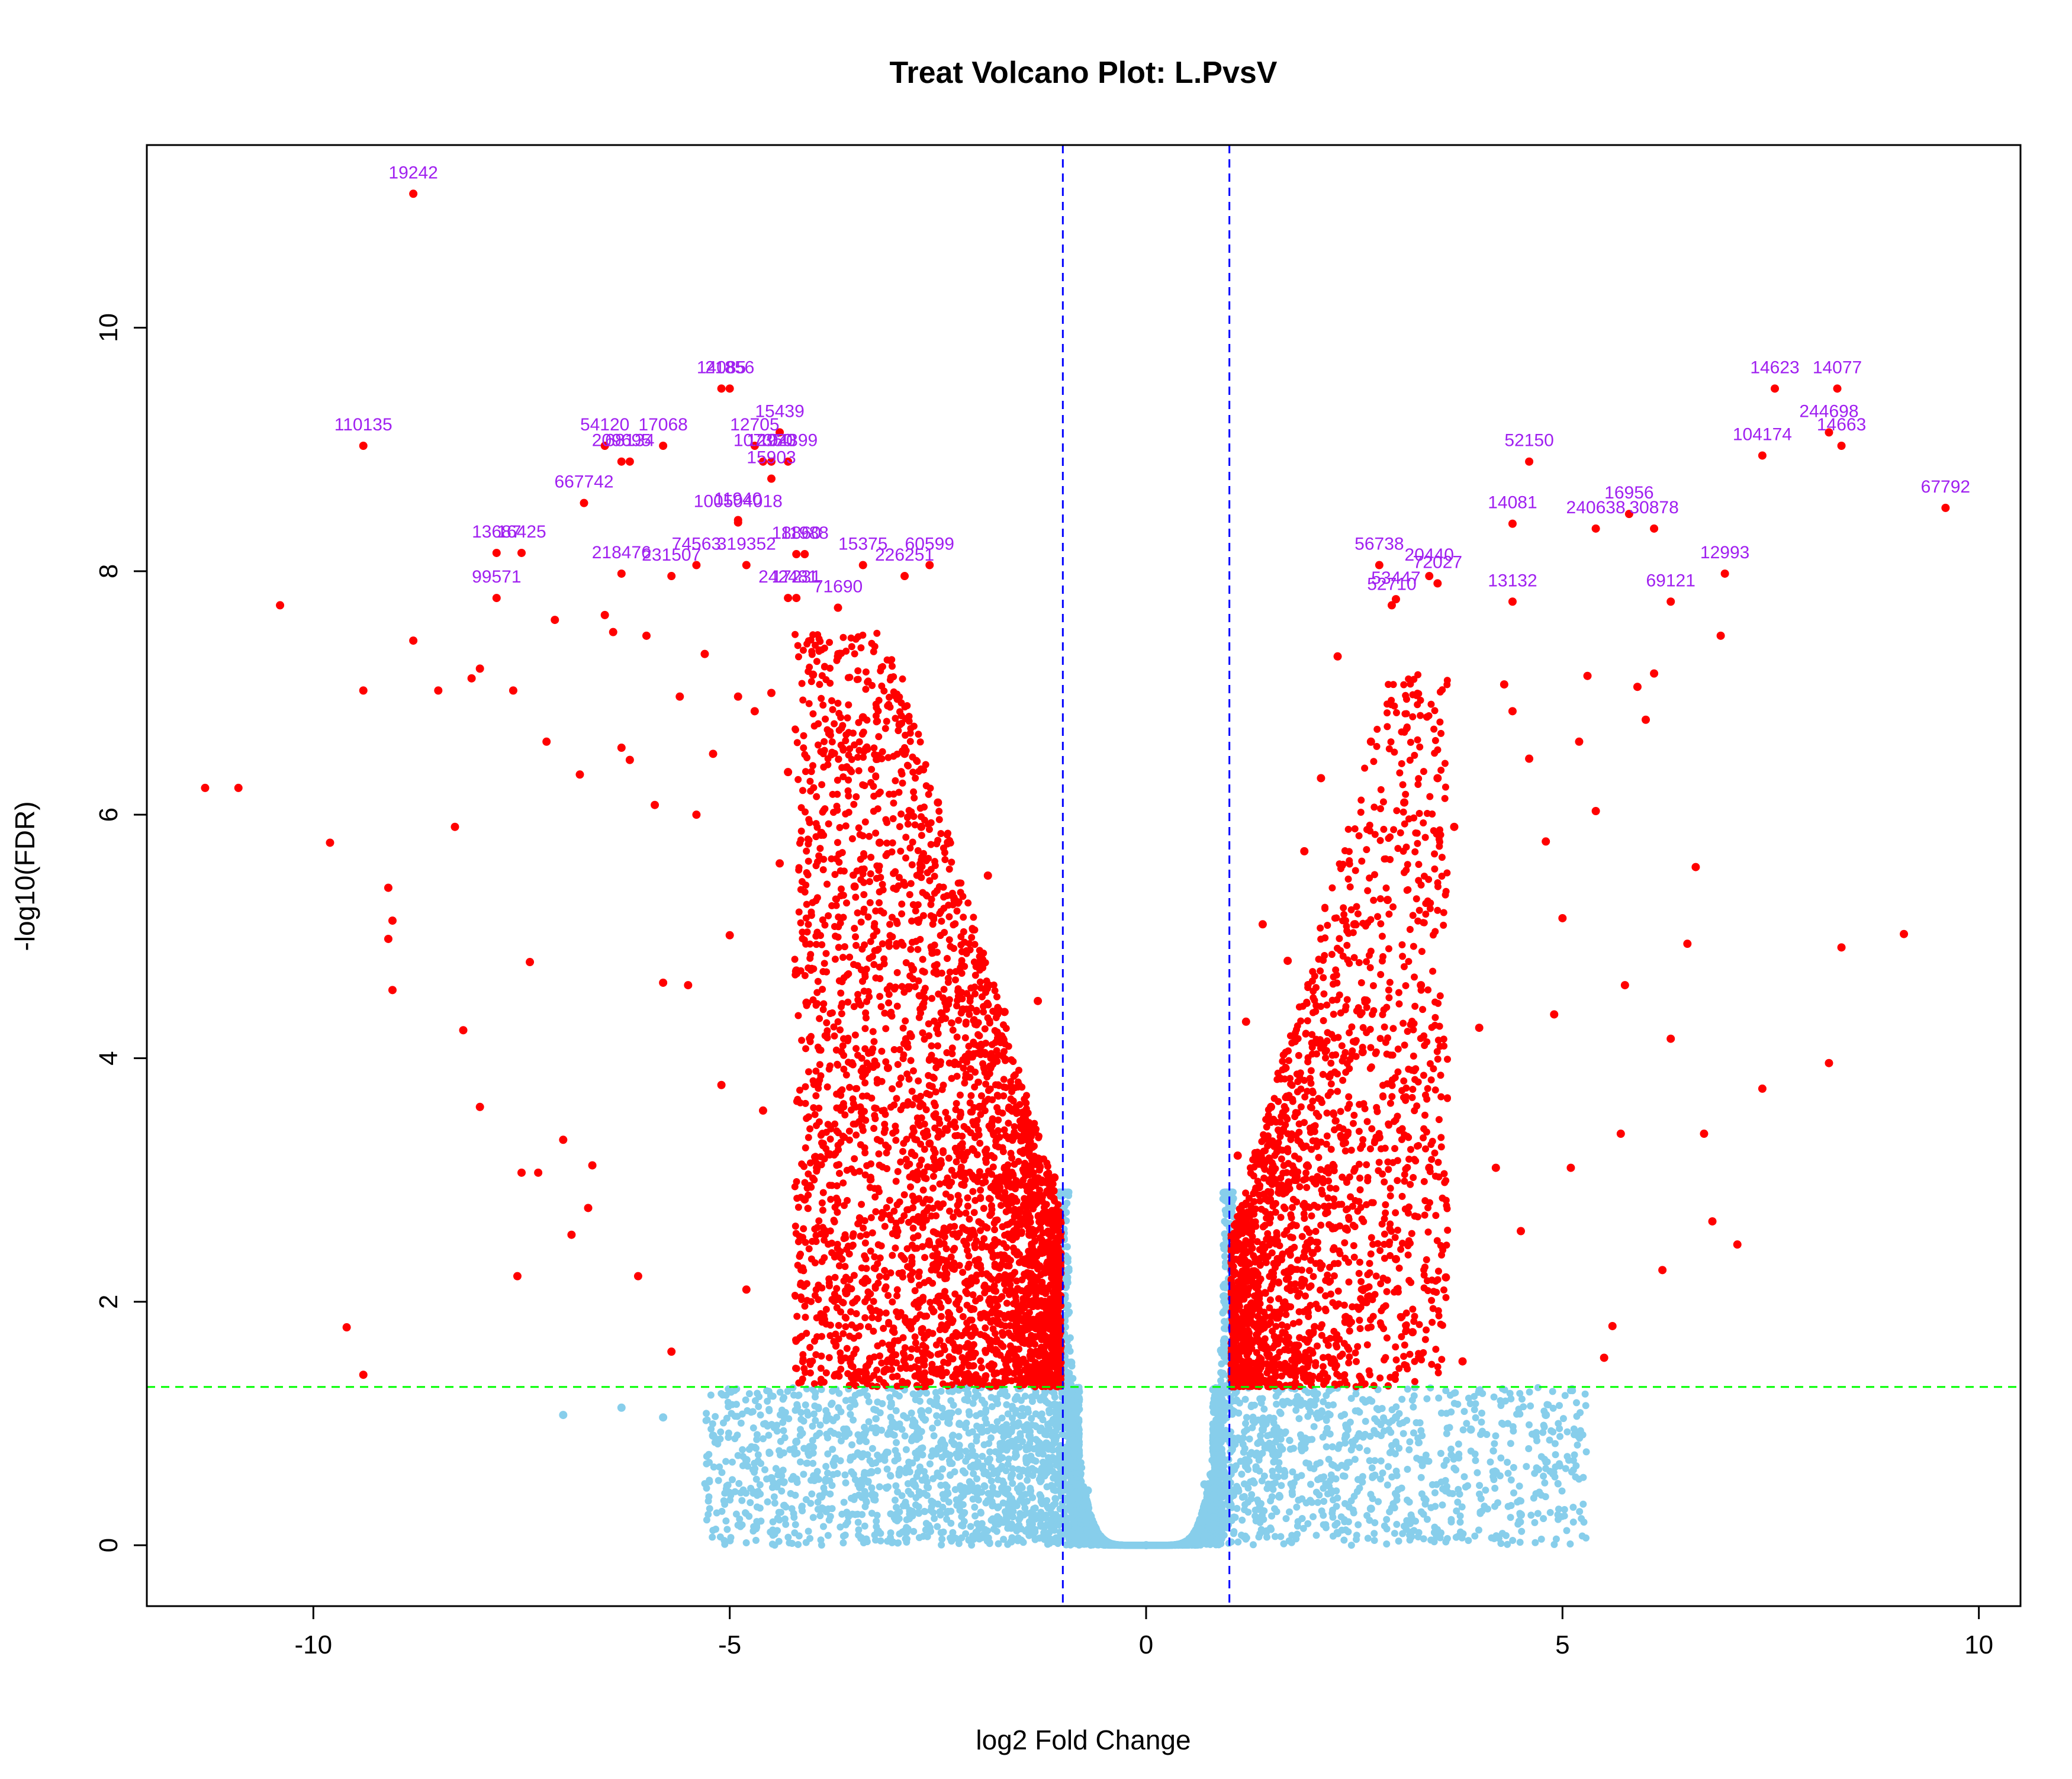  I want to click on x-axis-label: log2 Fold Change, so click(1083, 1740).